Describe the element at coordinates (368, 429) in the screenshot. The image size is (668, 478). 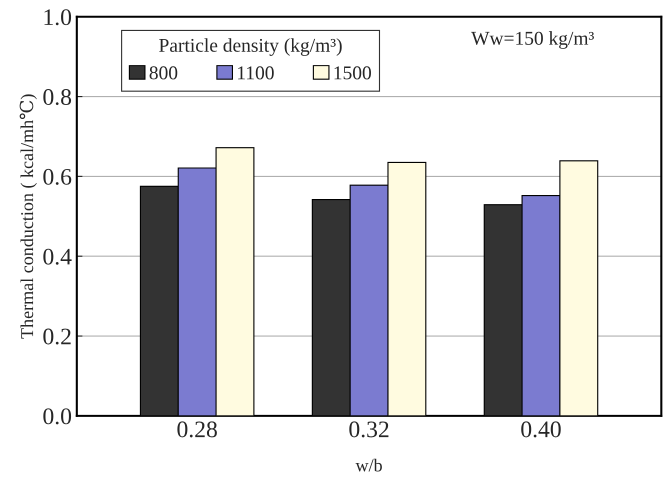
I see `x-tick-label: 0.32` at that location.